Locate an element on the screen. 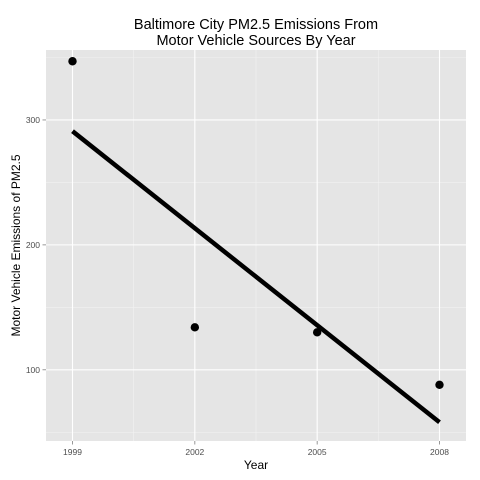 The width and height of the screenshot is (480, 480). y-axis: 100 200 300 is located at coordinates (36, 245).